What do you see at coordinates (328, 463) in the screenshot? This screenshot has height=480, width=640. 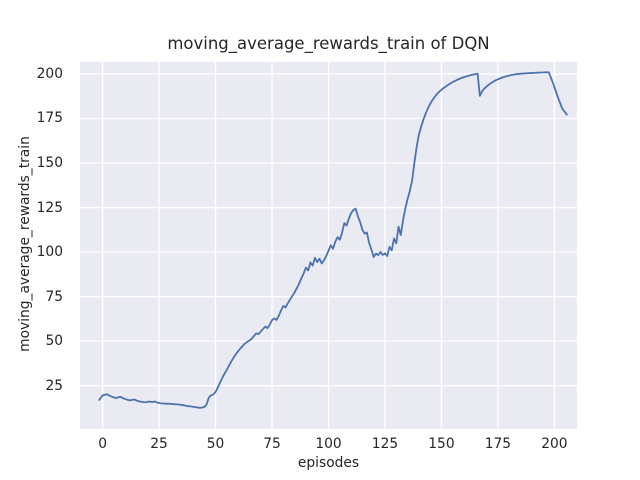 I see `x-axis-label: episodes` at bounding box center [328, 463].